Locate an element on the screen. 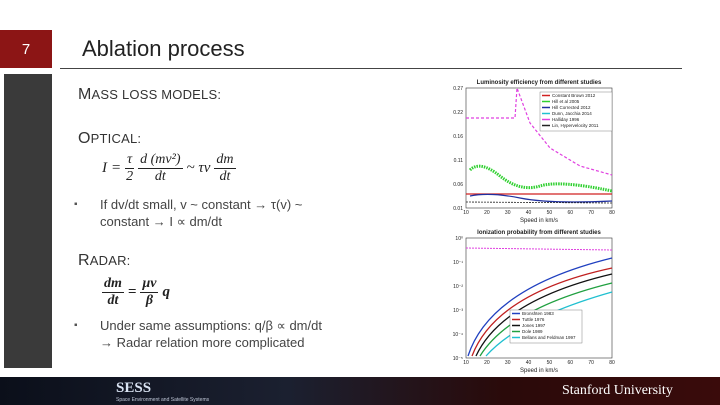 The width and height of the screenshot is (720, 405). legend-label: Lin, Hypervelocity 2011 is located at coordinates (575, 125).